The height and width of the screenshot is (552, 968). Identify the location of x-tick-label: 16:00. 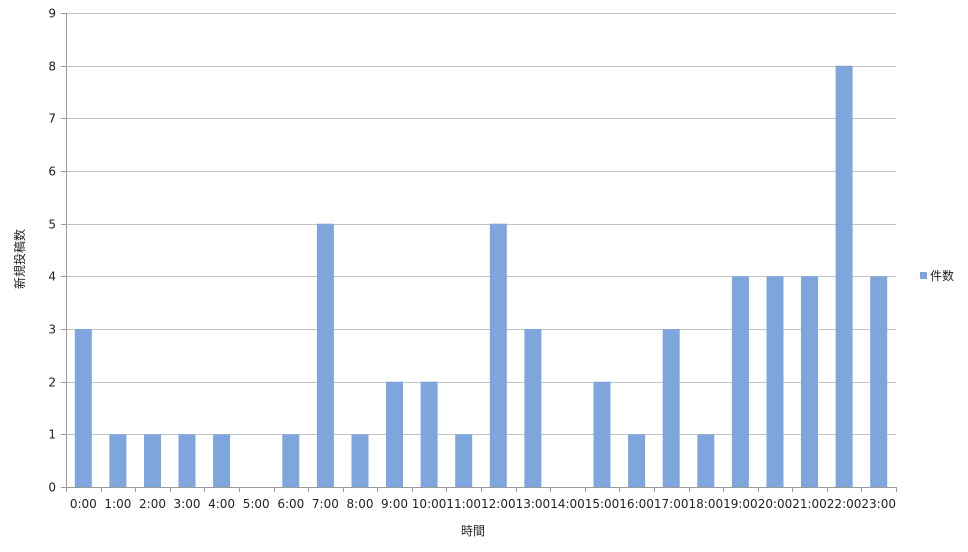
(636, 504).